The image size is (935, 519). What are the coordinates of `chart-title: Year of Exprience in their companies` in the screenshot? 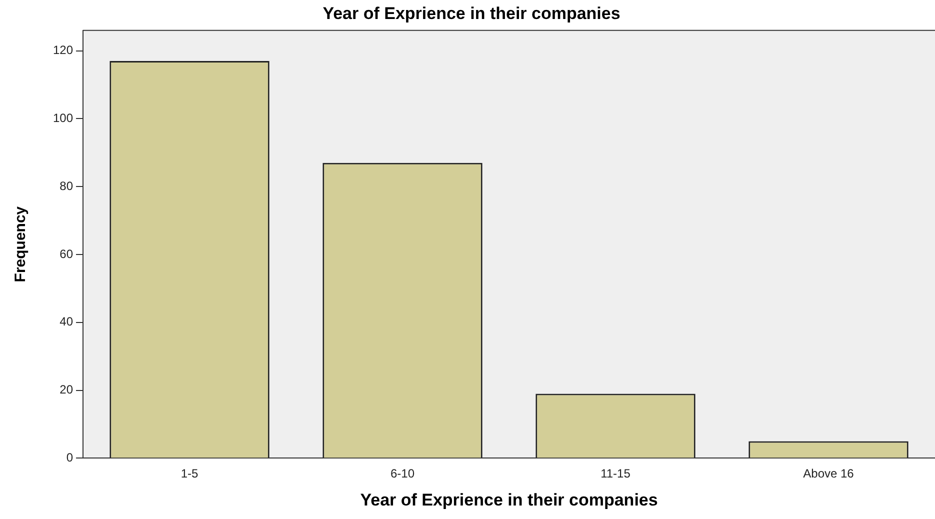 It's located at (471, 13).